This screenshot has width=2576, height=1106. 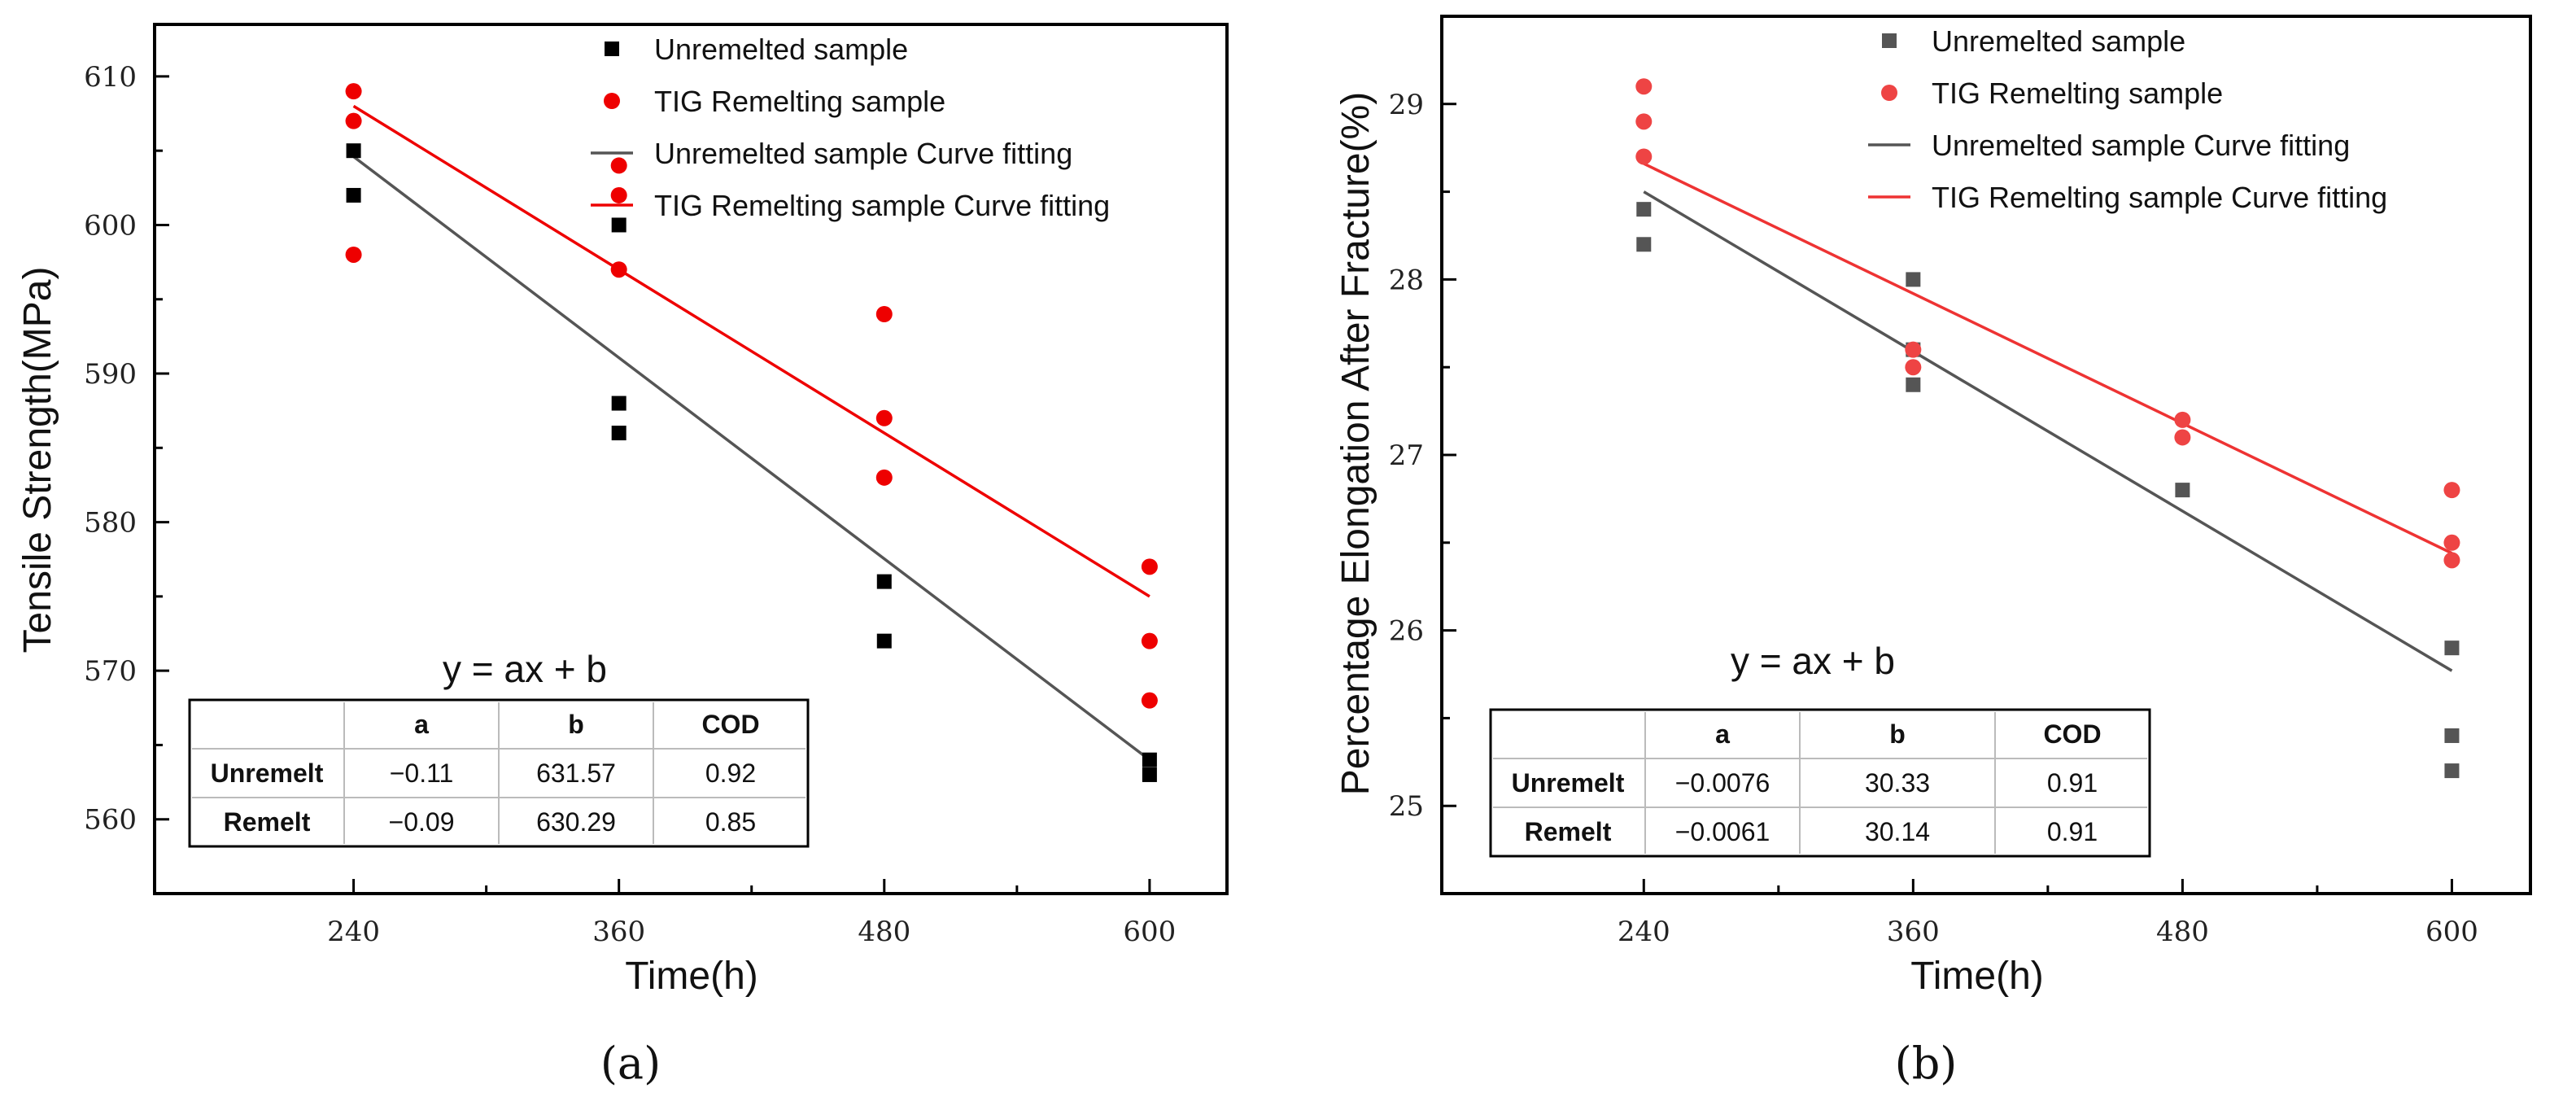 What do you see at coordinates (1722, 831) in the screenshot?
I see `table-cell: −0.0061` at bounding box center [1722, 831].